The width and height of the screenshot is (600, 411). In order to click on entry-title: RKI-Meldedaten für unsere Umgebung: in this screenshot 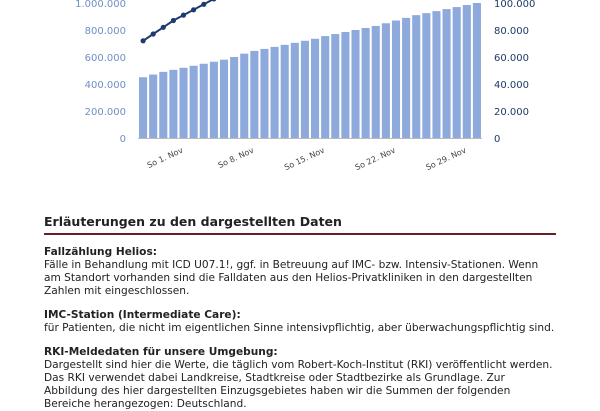, I will do `click(161, 352)`.